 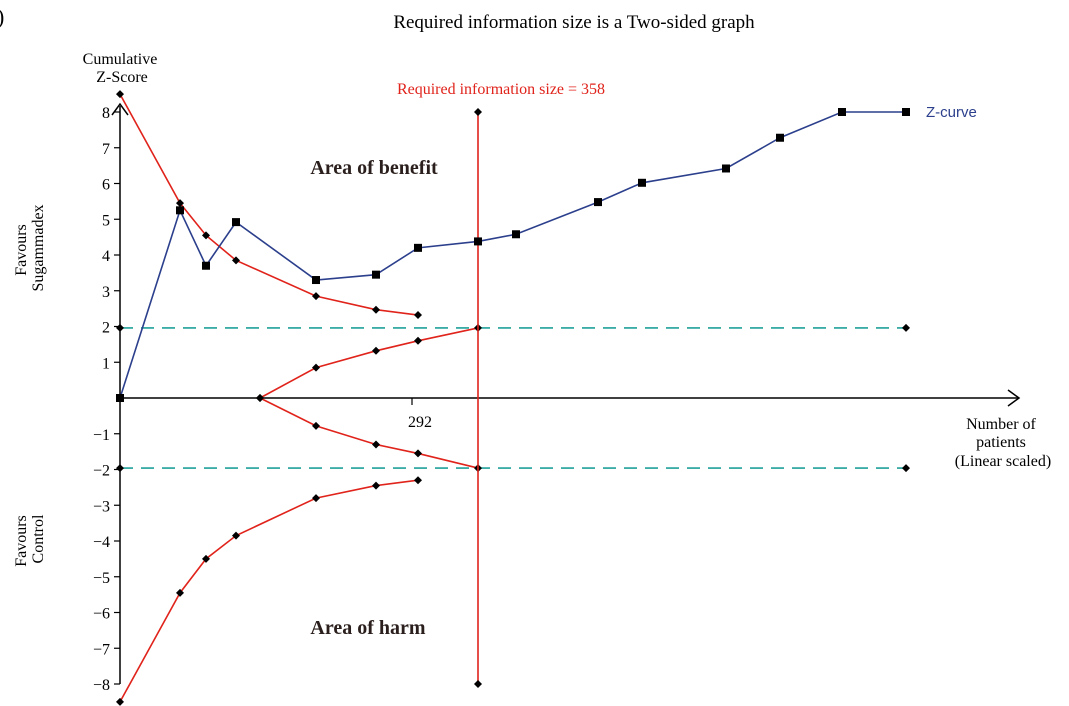 I want to click on x-tick-label-292: 292, so click(x=420, y=422).